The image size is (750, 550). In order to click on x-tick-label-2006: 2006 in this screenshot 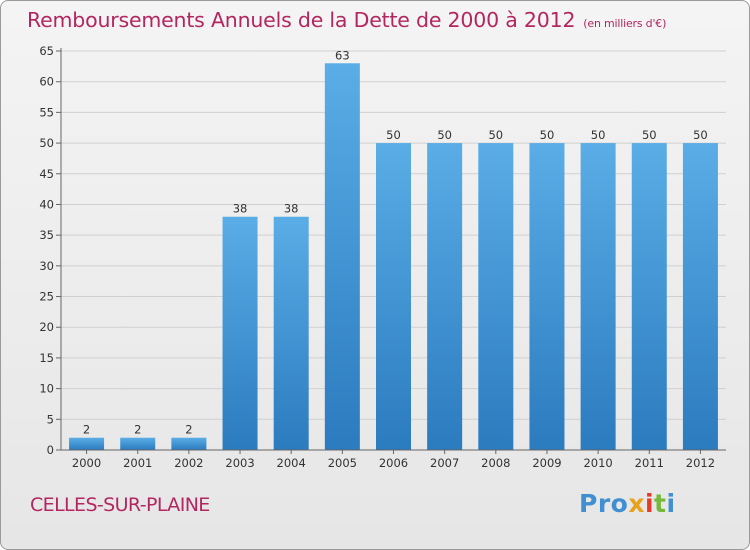, I will do `click(393, 463)`.